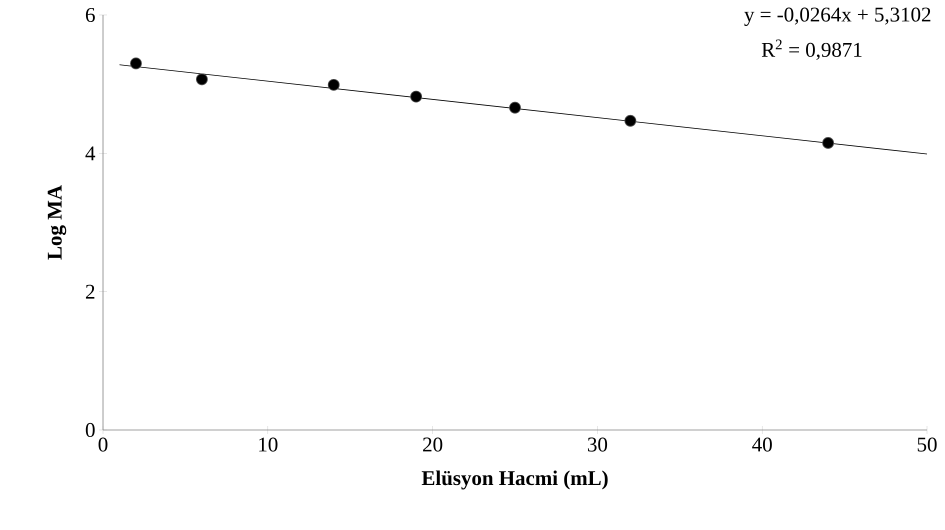 The width and height of the screenshot is (945, 530). What do you see at coordinates (57, 222) in the screenshot?
I see `y-axis-title: Log MA` at bounding box center [57, 222].